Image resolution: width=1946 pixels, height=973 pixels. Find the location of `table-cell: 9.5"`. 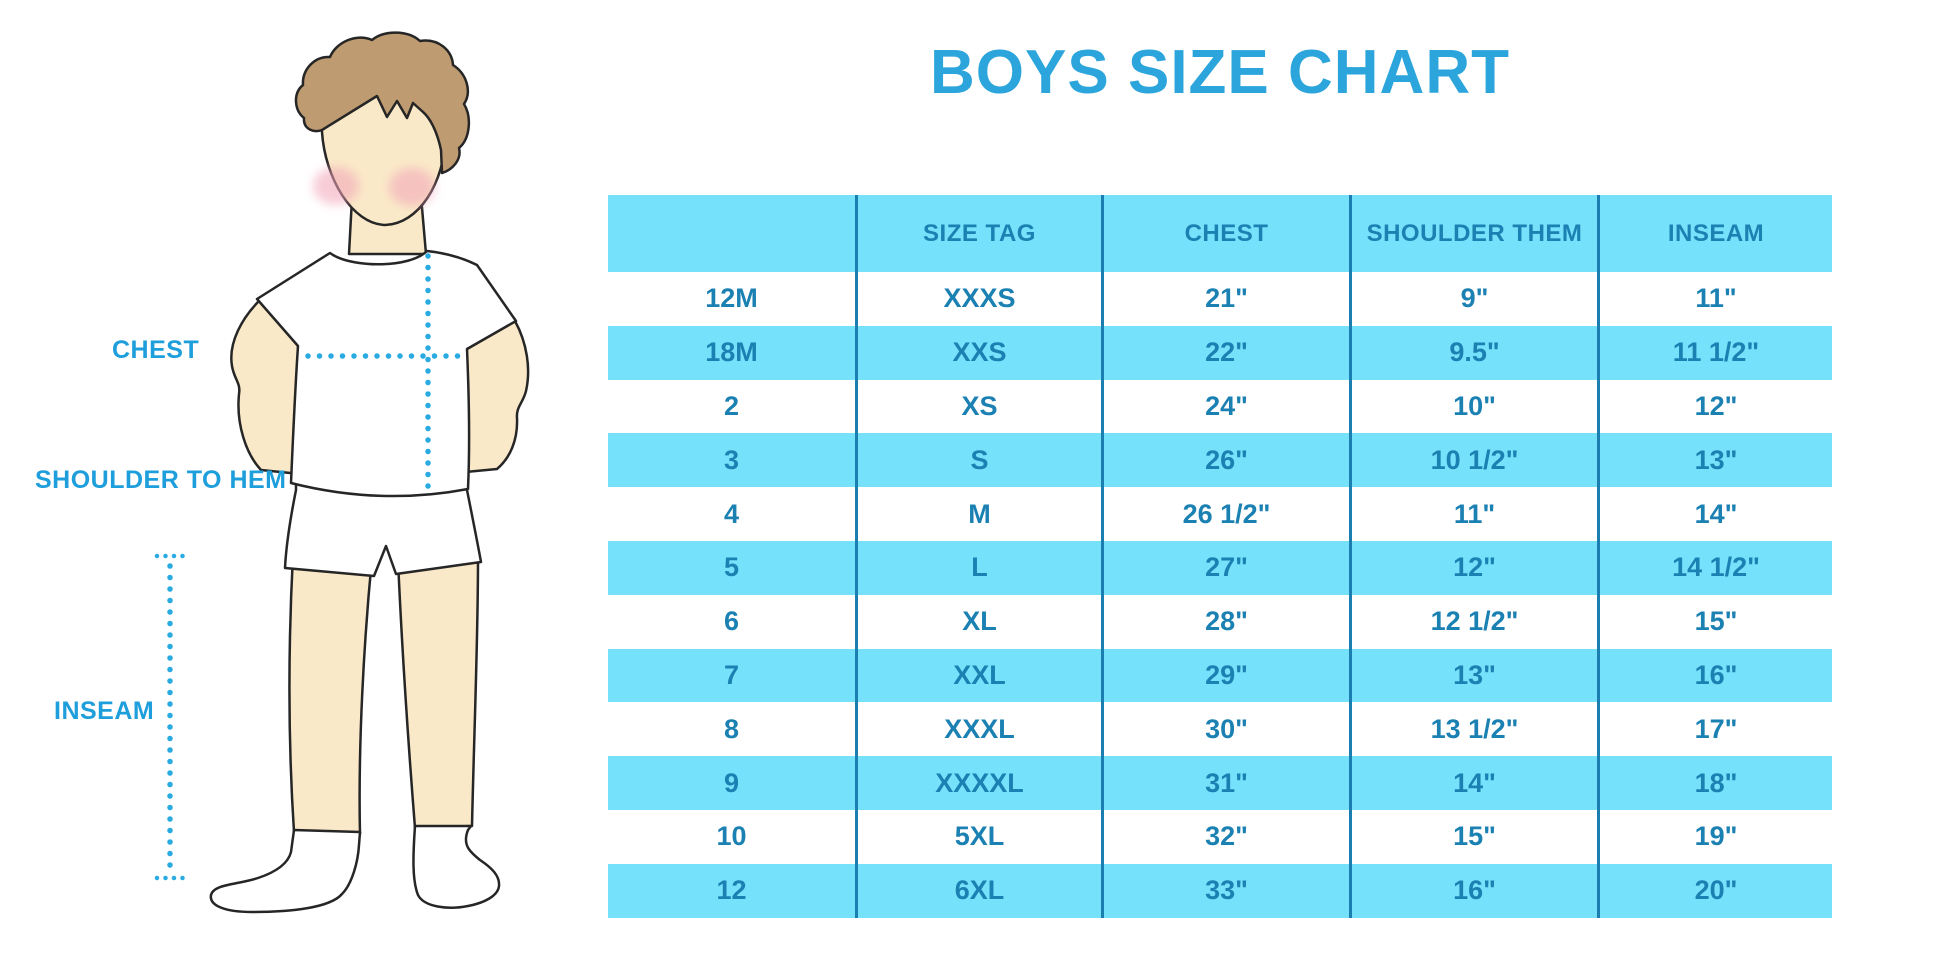

table-cell: 9.5" is located at coordinates (1476, 352).